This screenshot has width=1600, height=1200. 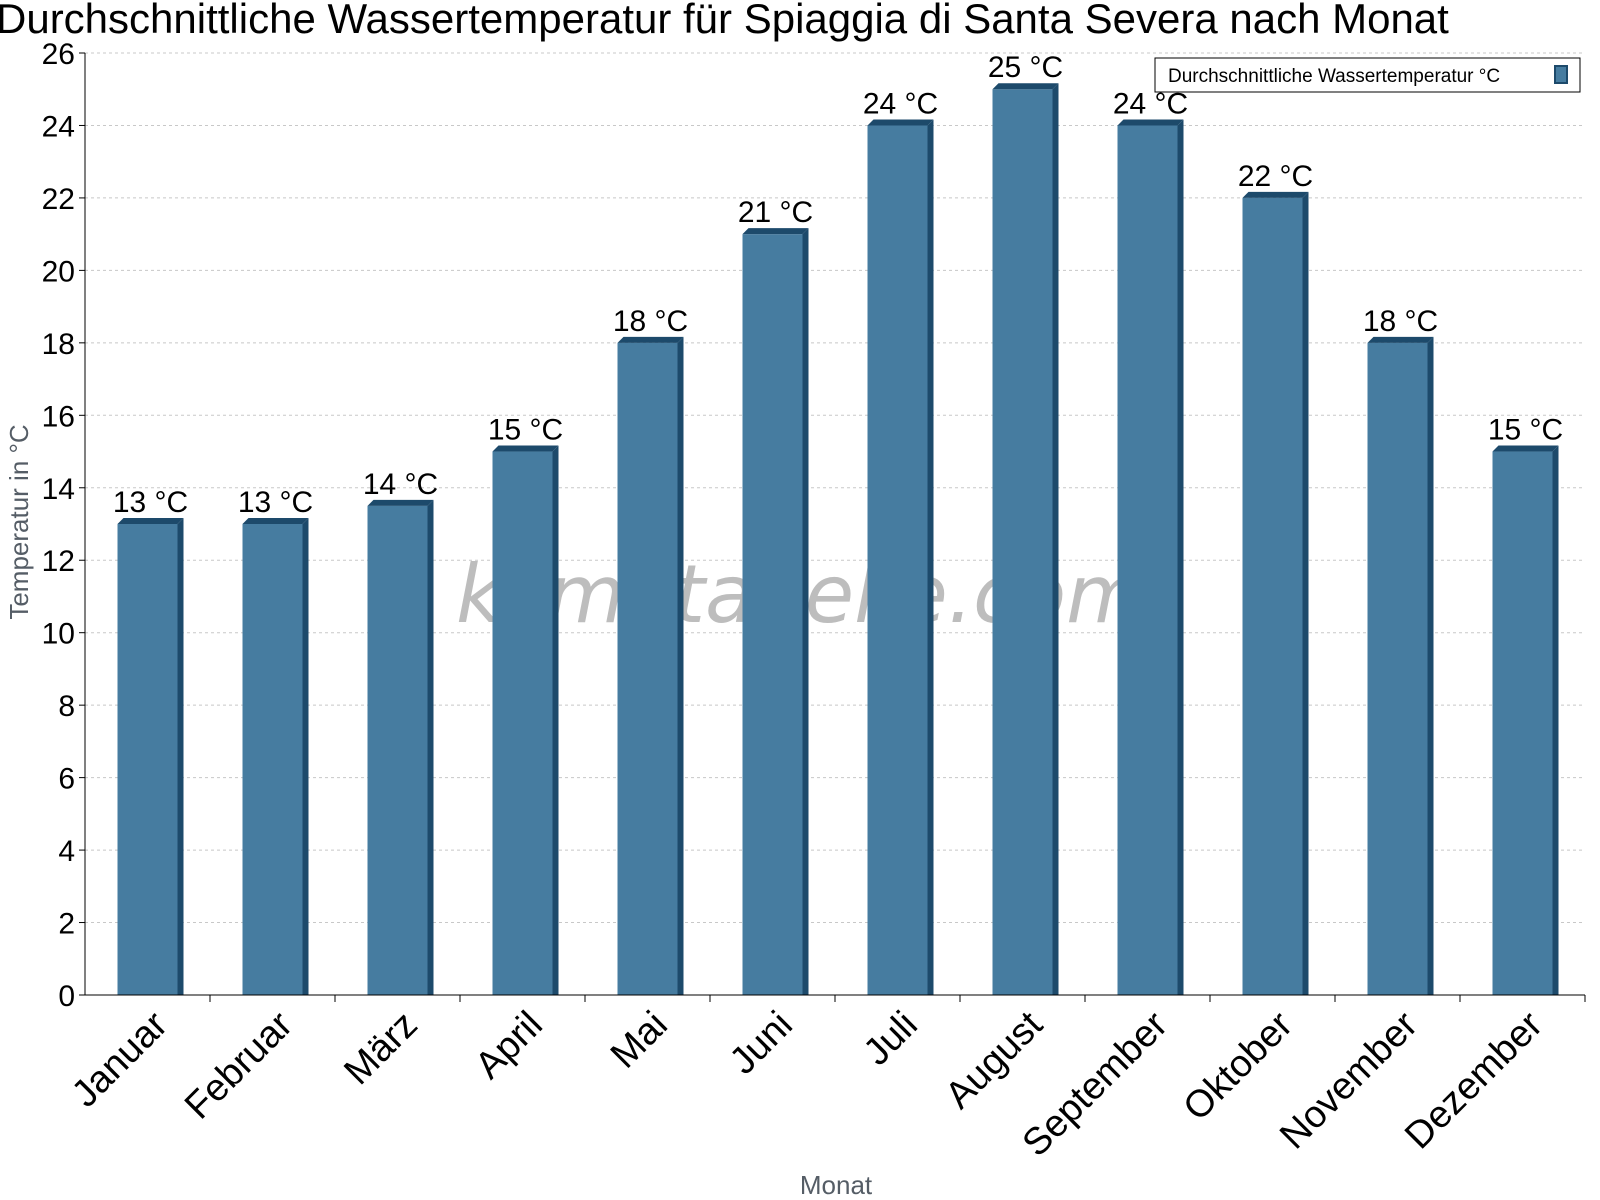 I want to click on x-tick-label: Dezember, so click(x=1474, y=1080).